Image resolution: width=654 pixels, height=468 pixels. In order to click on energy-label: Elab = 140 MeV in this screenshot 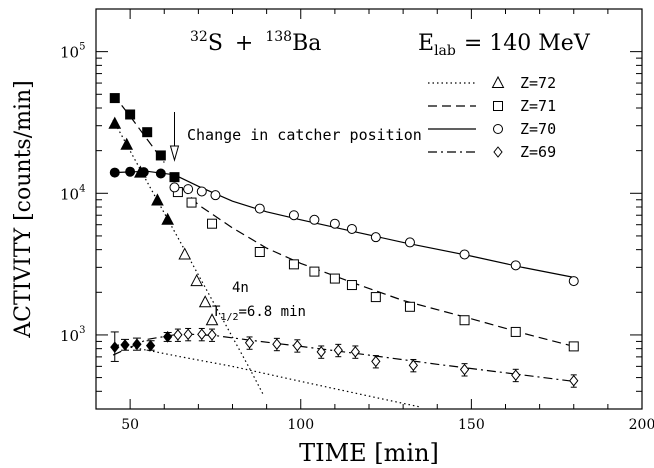, I will do `click(504, 45)`.